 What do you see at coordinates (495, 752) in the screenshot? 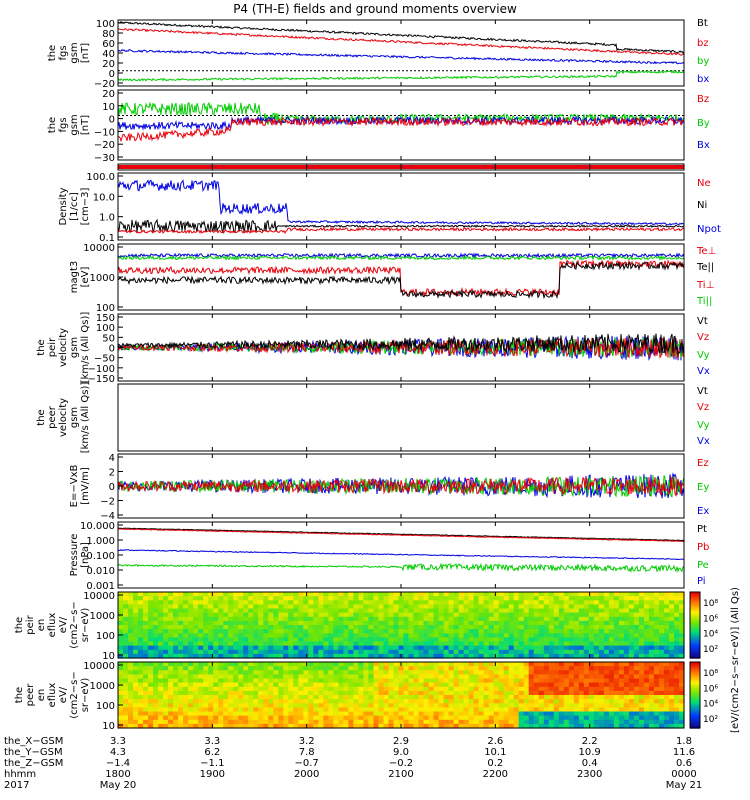
I see `x-row-value: 10.1` at bounding box center [495, 752].